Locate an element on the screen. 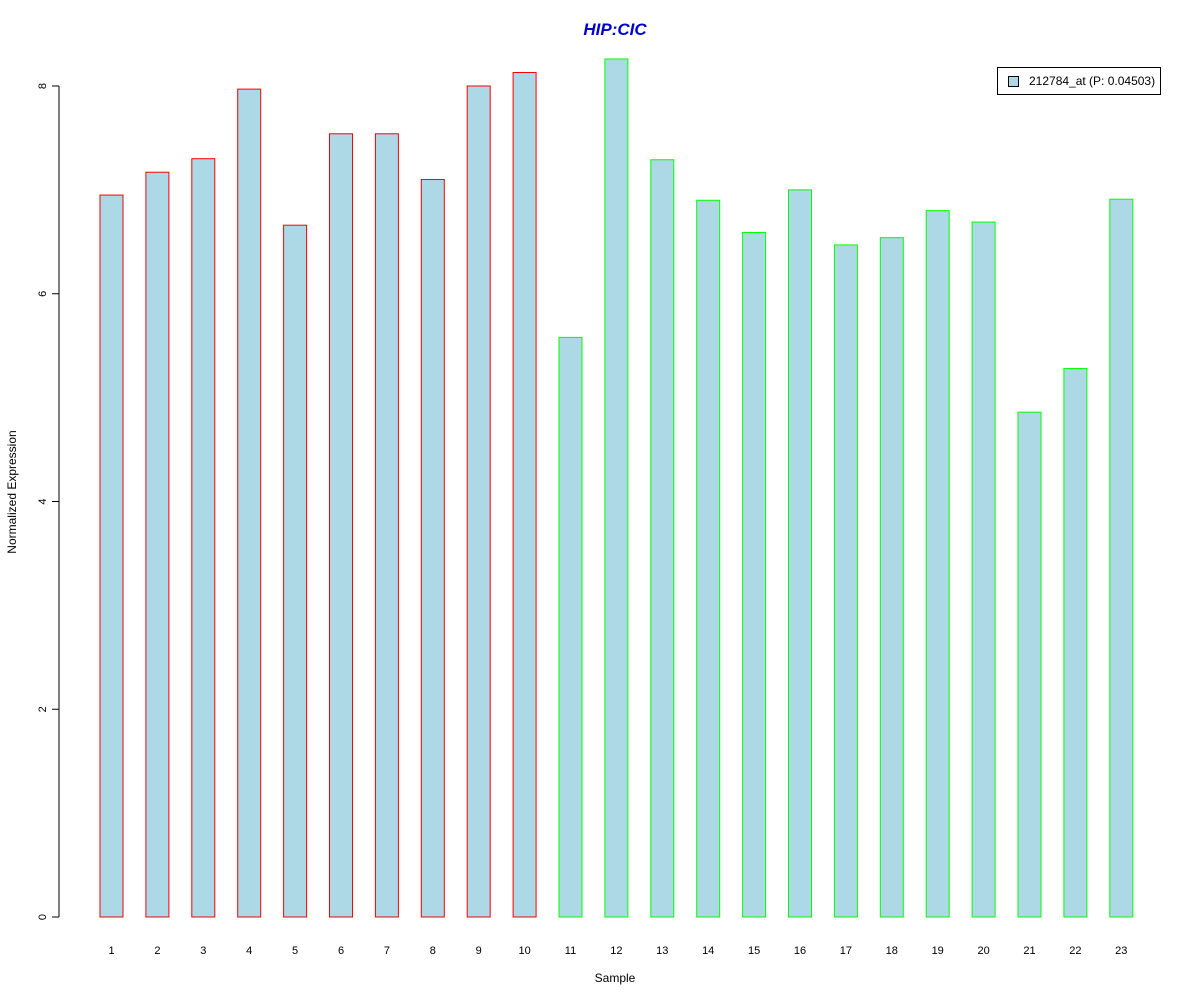 The height and width of the screenshot is (1000, 1200). x-axis-label: Sample is located at coordinates (615, 978).